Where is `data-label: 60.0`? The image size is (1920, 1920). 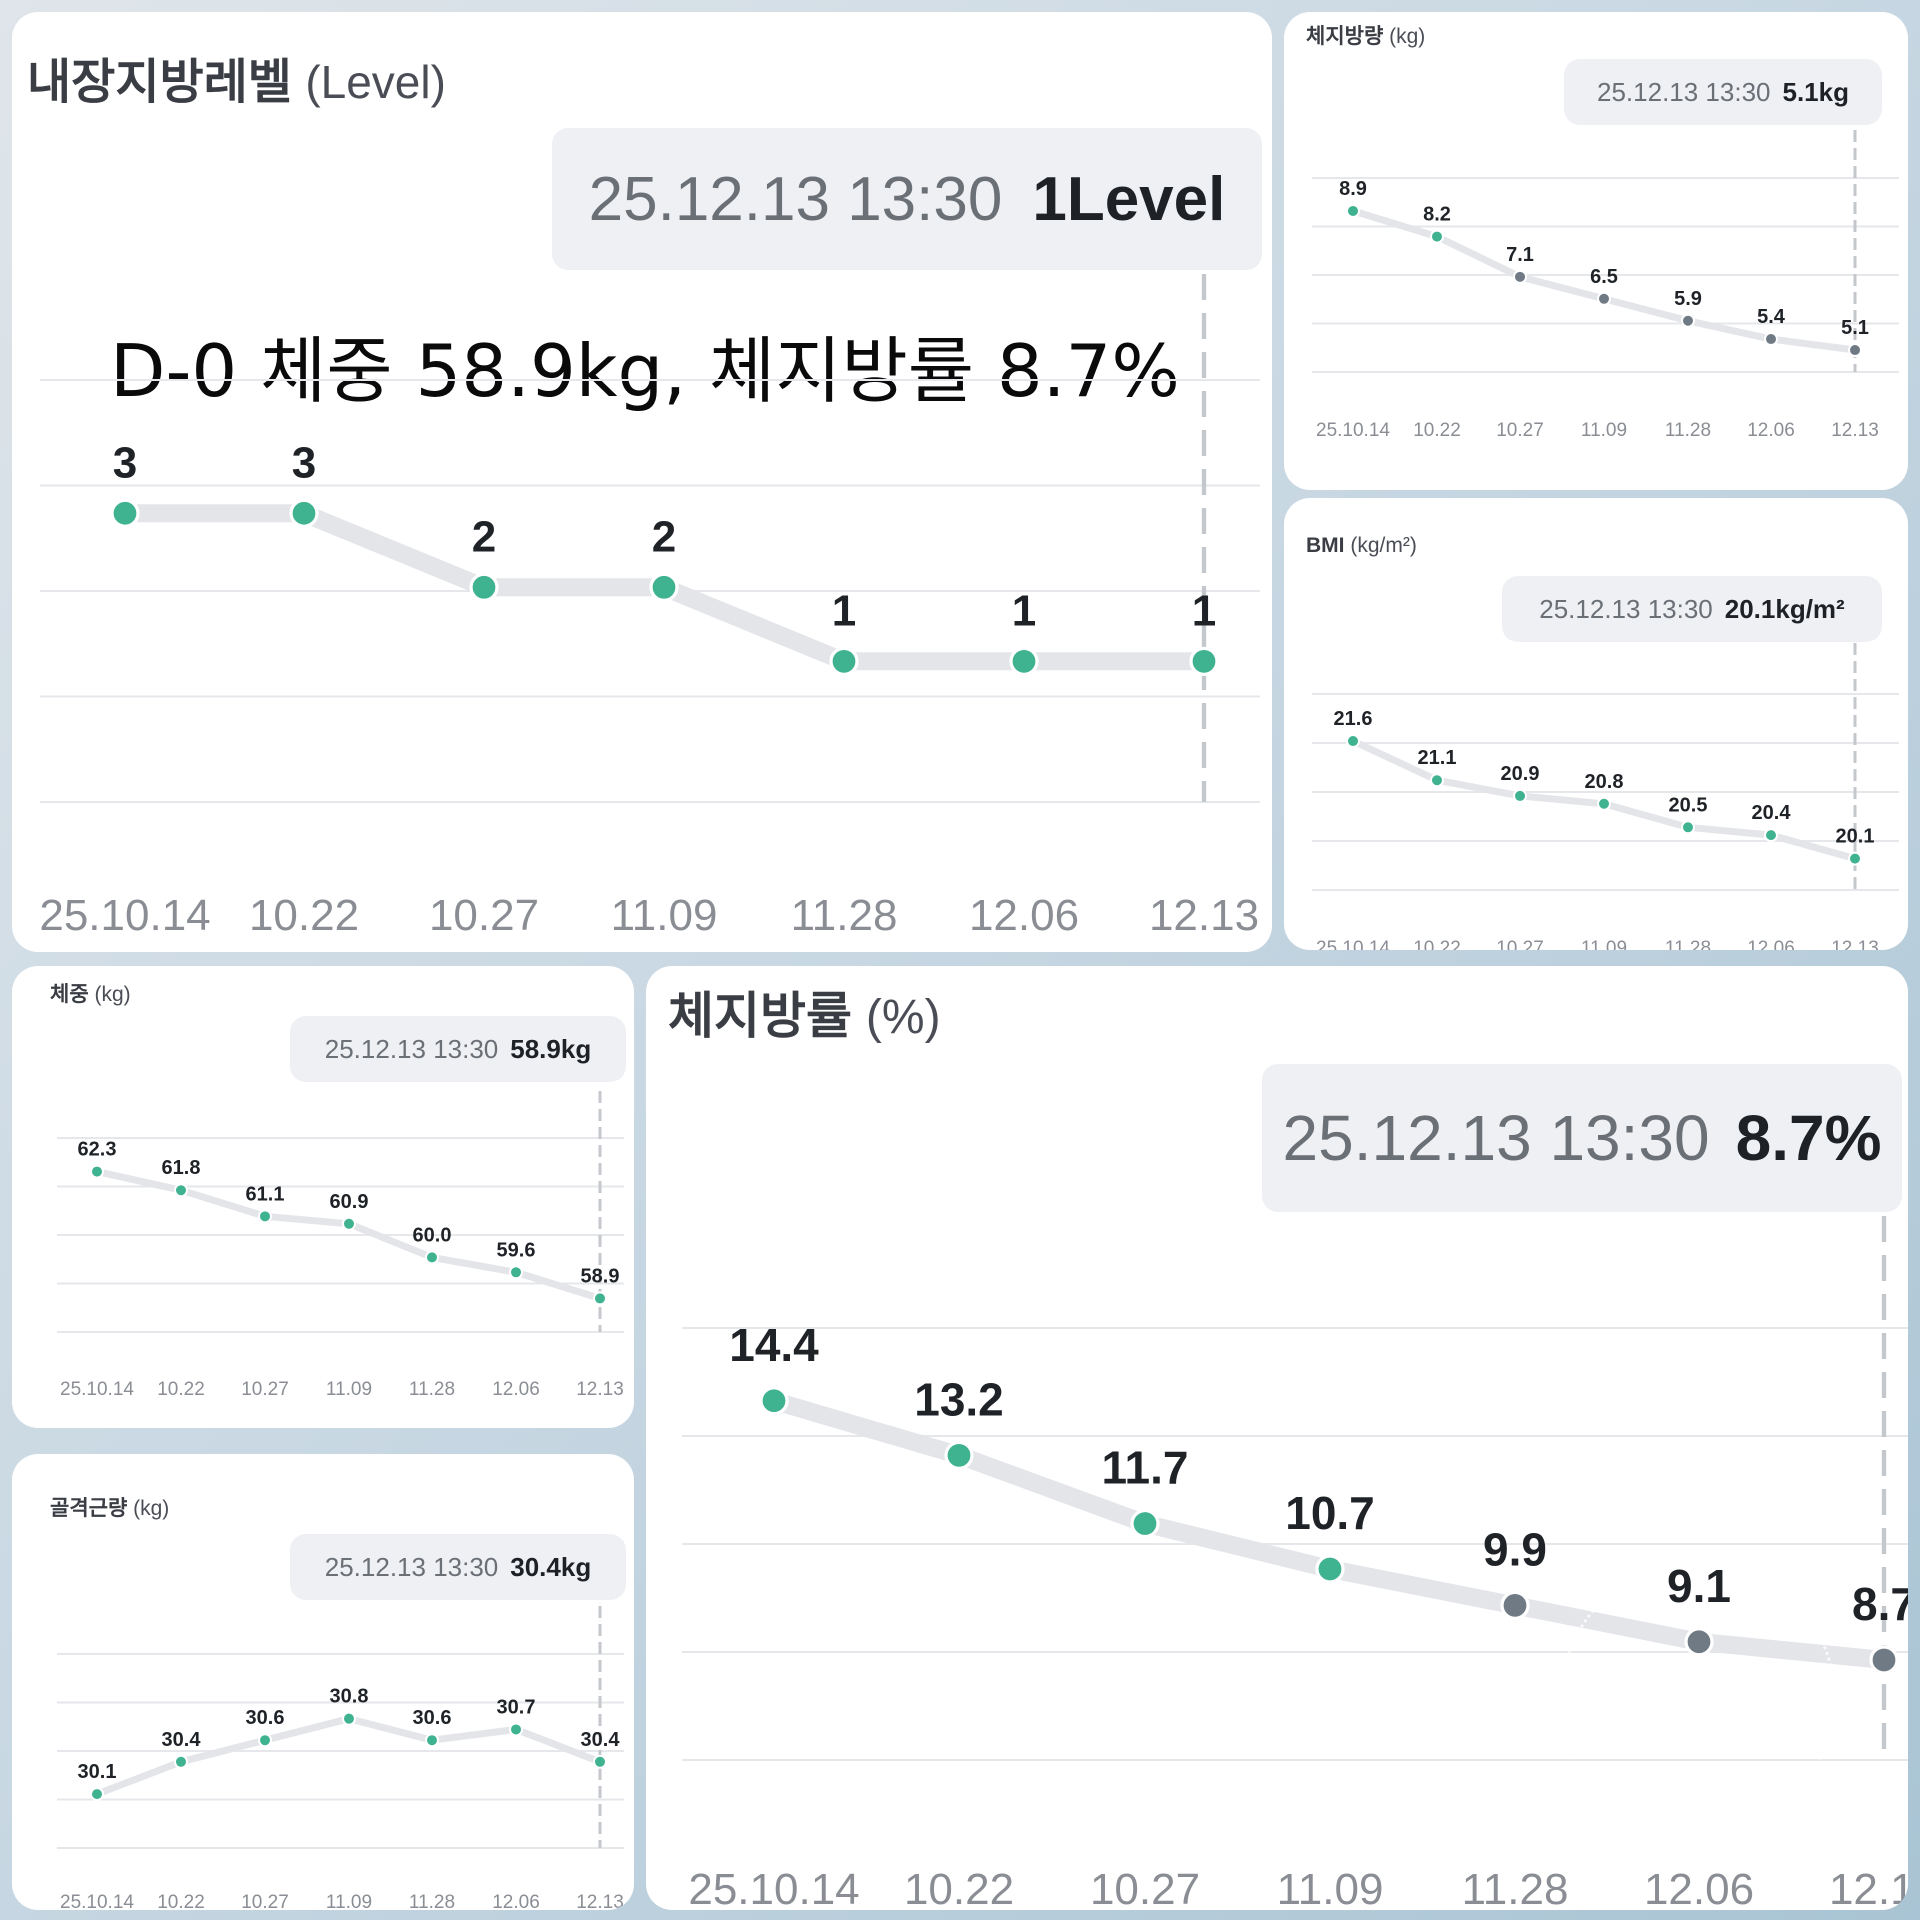
data-label: 60.0 is located at coordinates (432, 1235).